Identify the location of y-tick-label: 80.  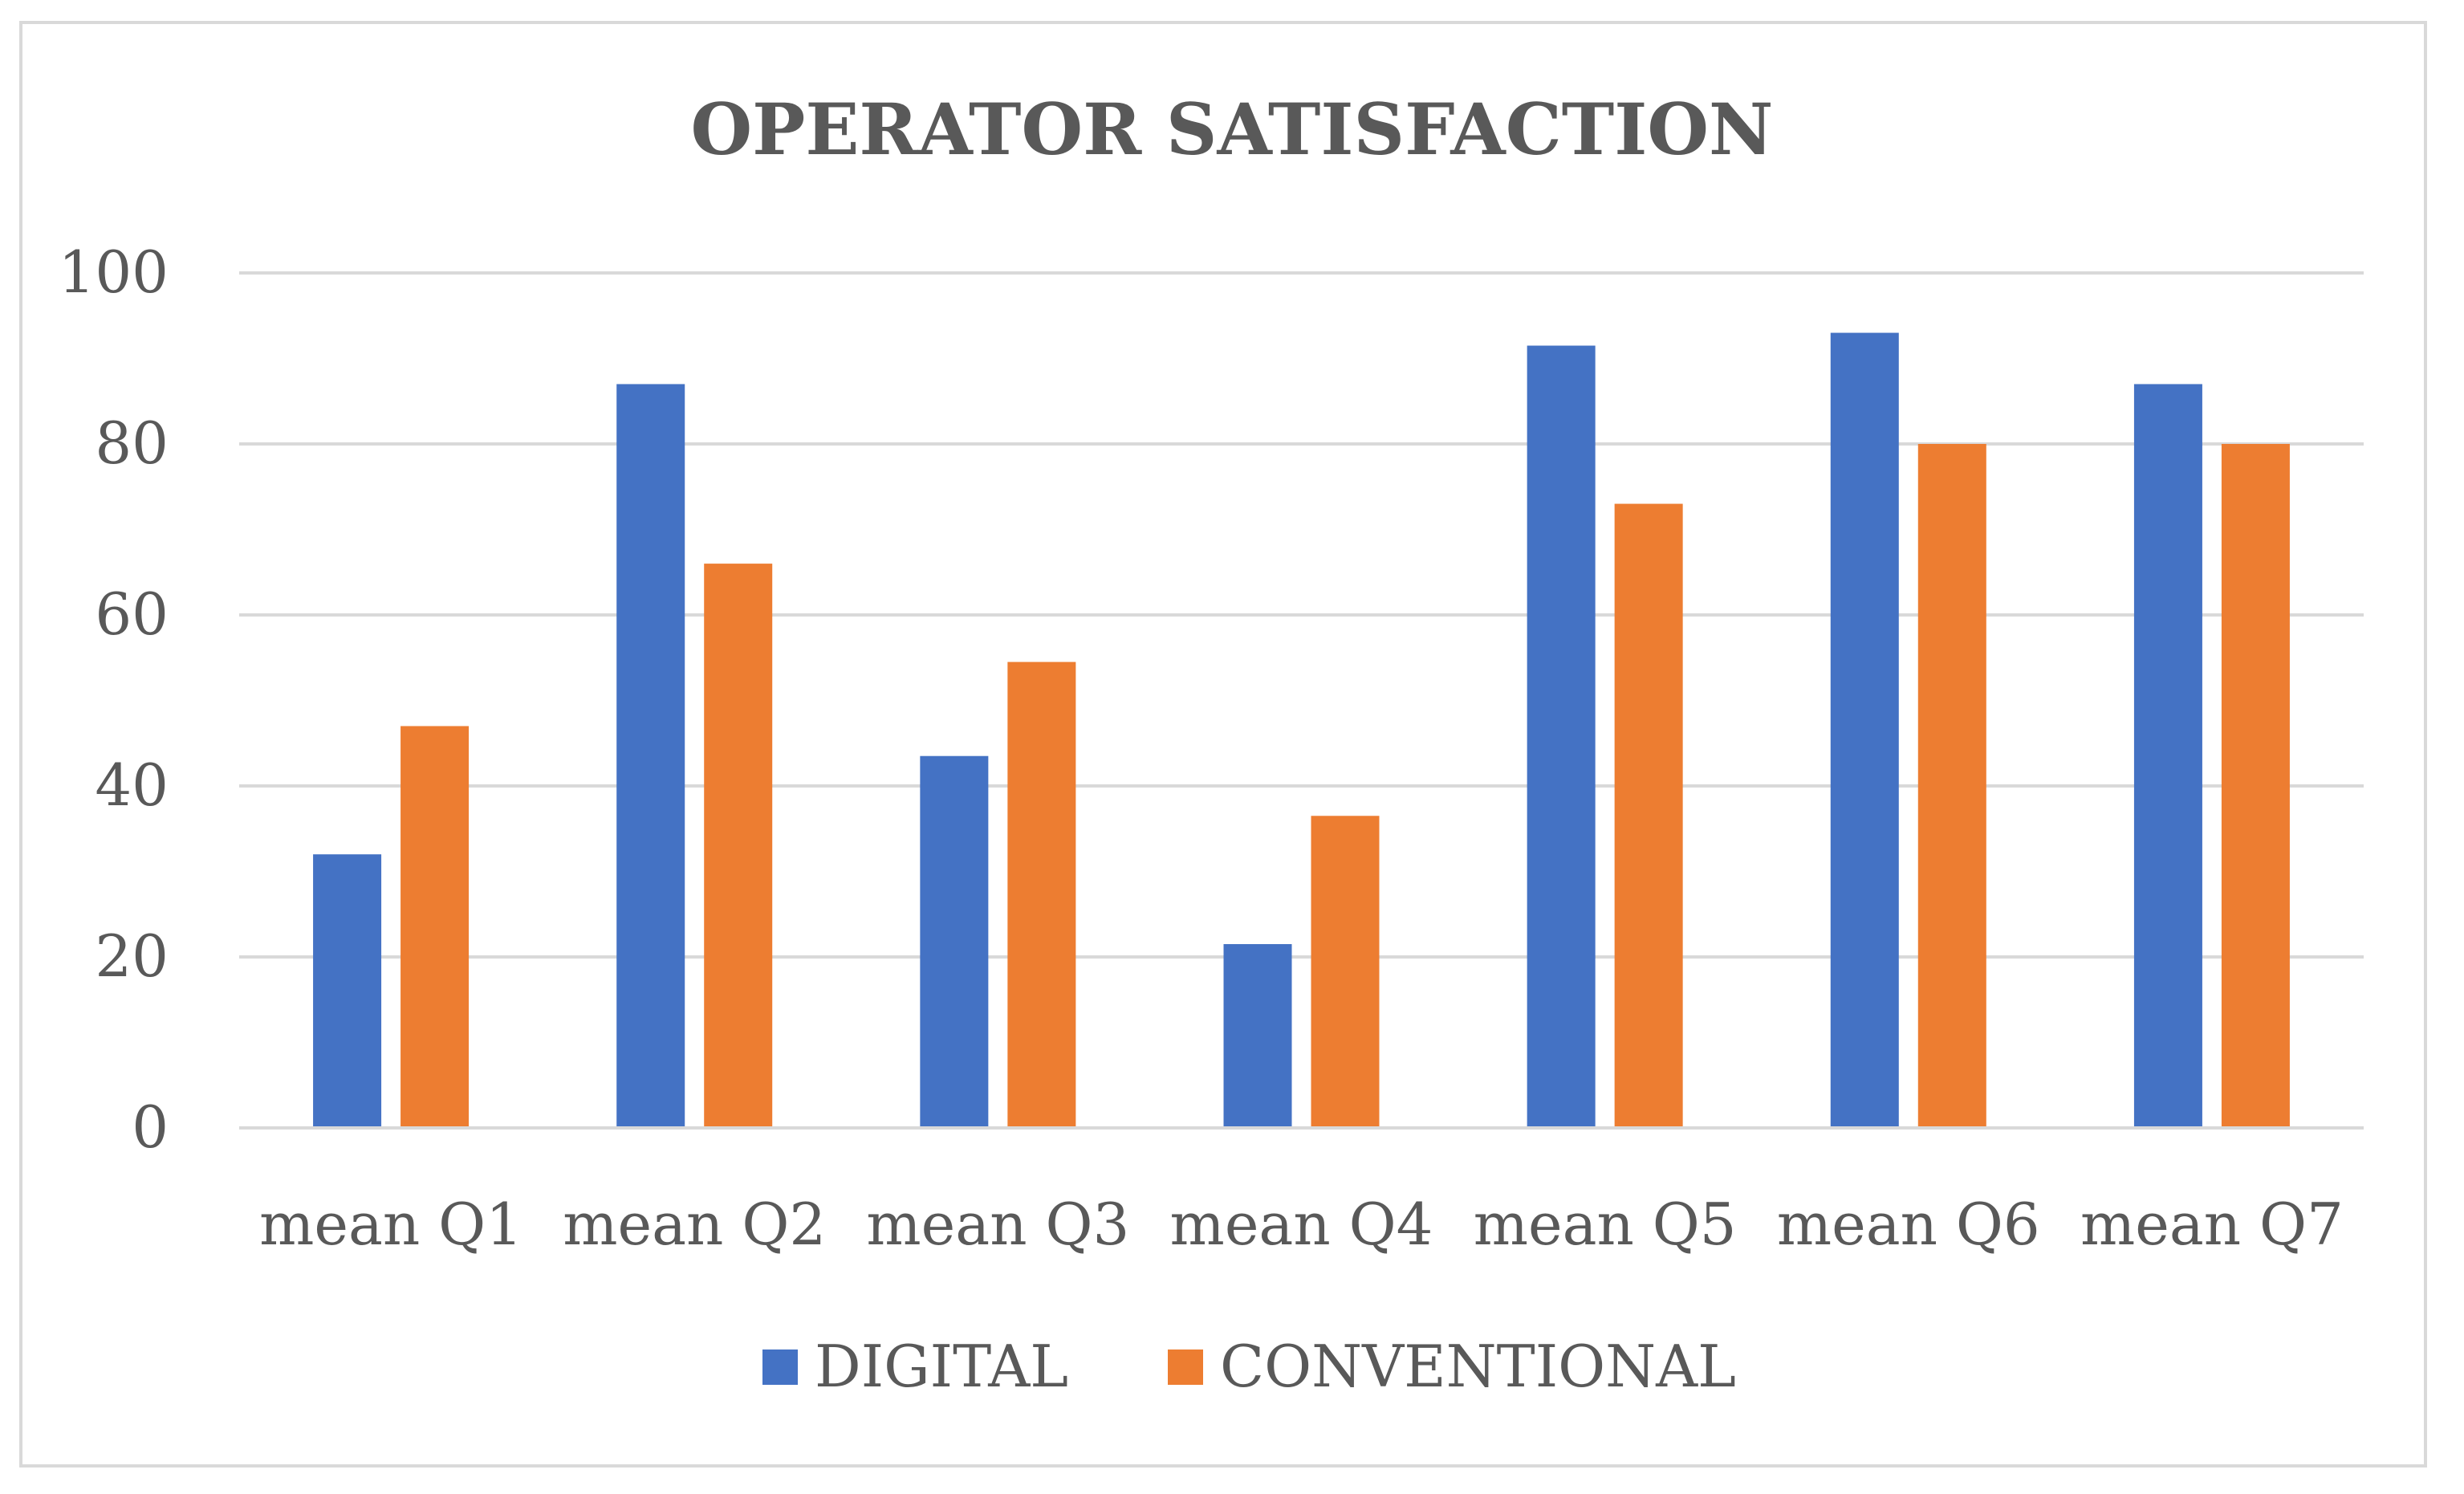
(132, 443).